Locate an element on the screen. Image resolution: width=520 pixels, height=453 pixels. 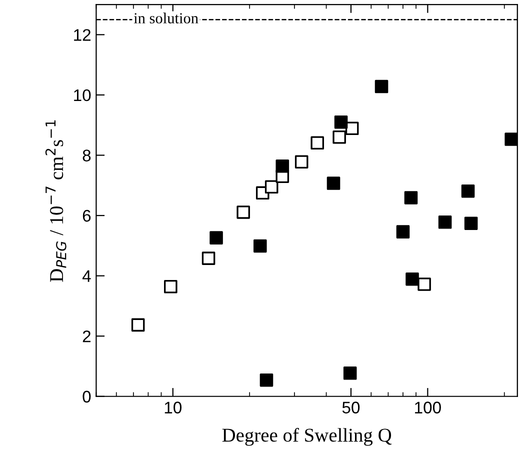
y-tick-label: 4 is located at coordinates (86, 276).